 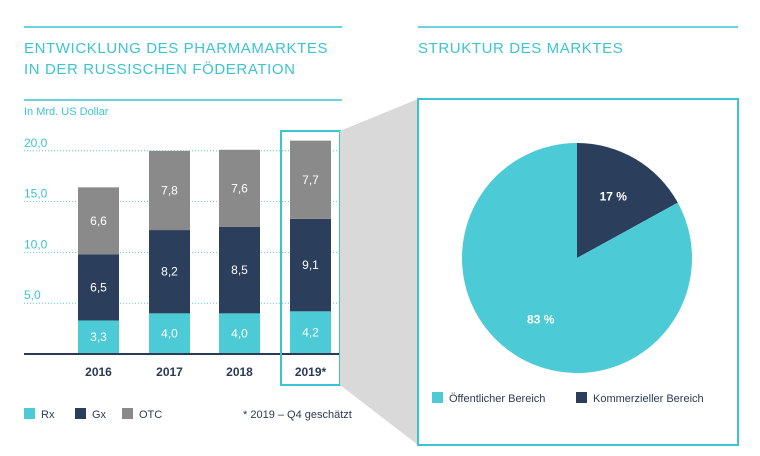 I want to click on pie-chart-title: STRUKTUR DES MARKTES, so click(x=520, y=48).